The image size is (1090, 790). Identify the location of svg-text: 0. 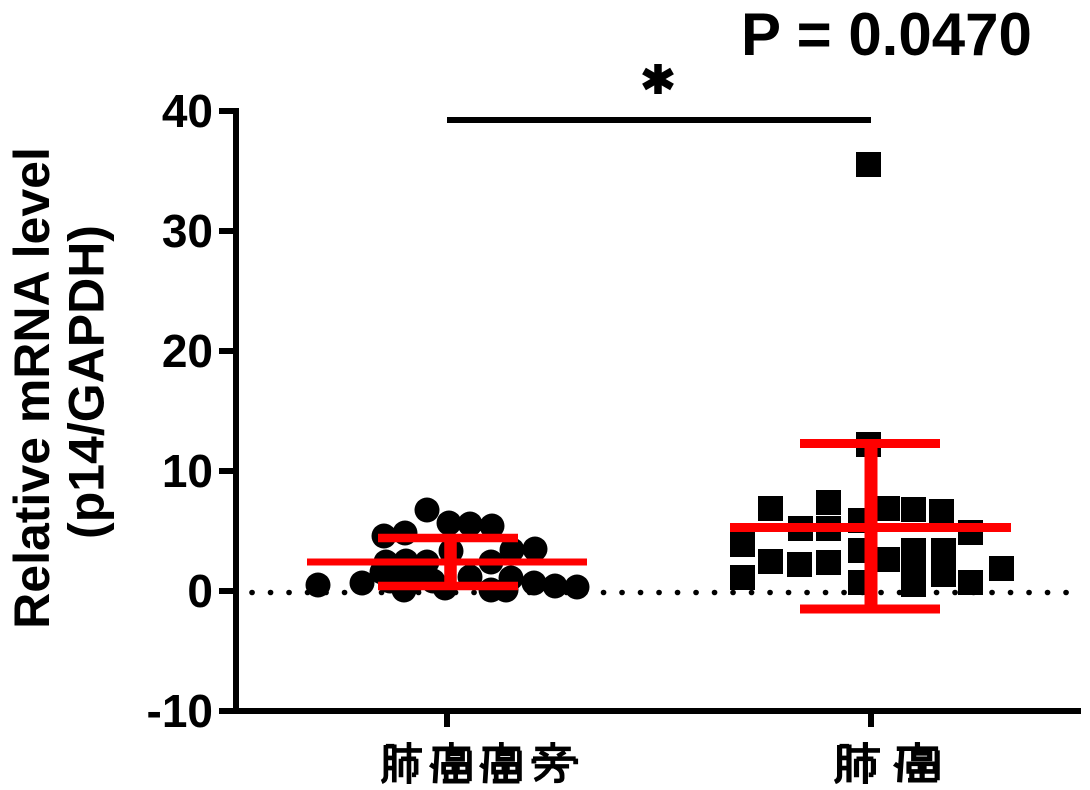
(200, 591).